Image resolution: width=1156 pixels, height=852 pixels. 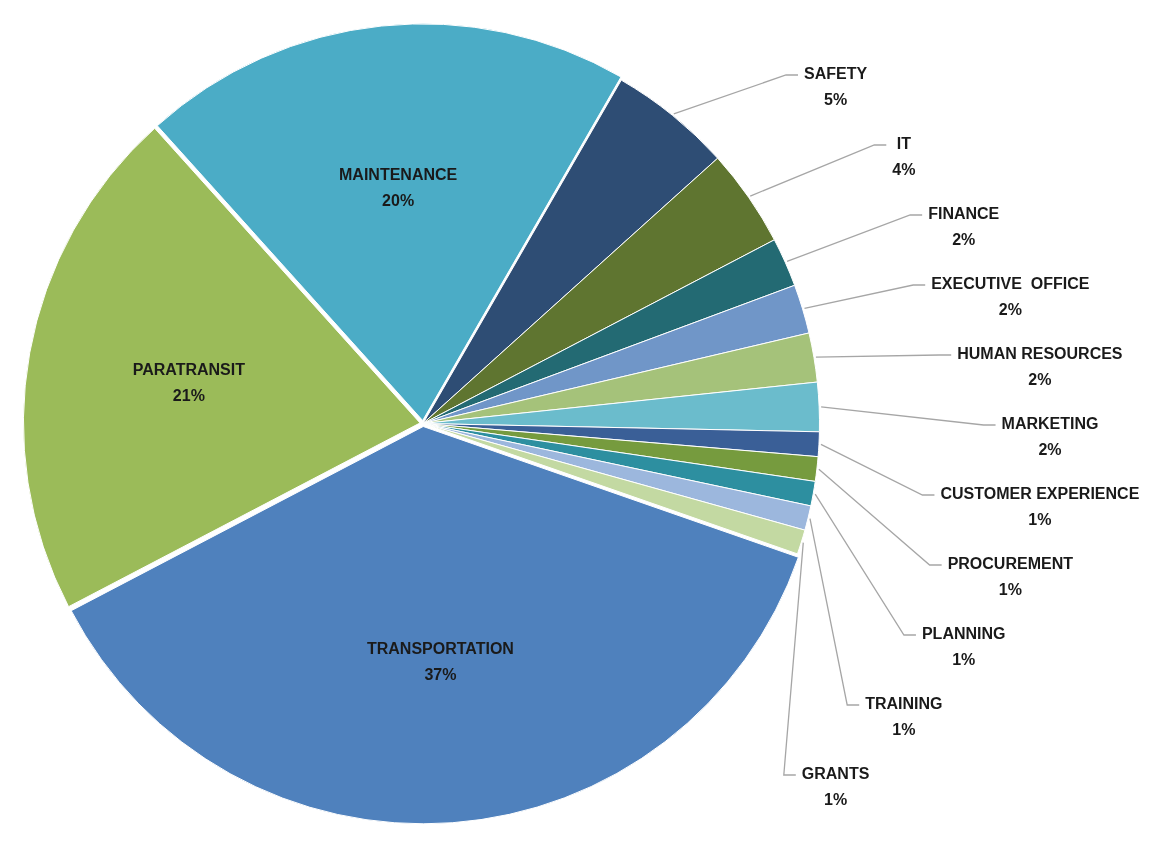 What do you see at coordinates (188, 395) in the screenshot?
I see `data-label: 21%` at bounding box center [188, 395].